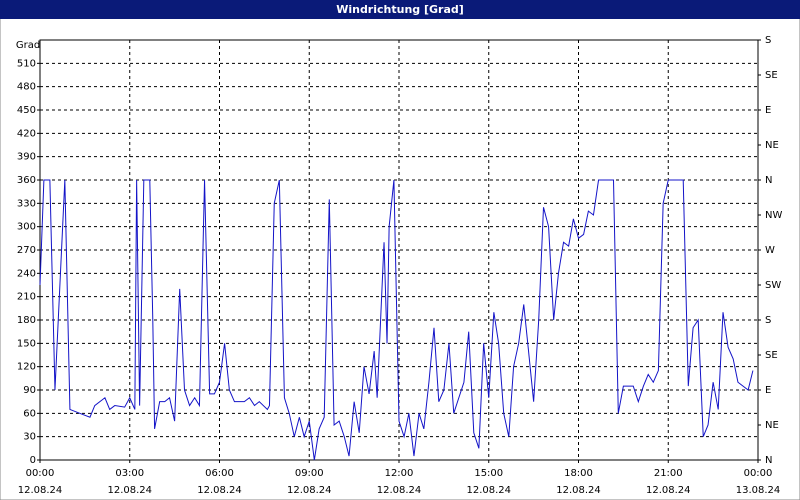 This screenshot has width=800, height=500. Describe the element at coordinates (758, 490) in the screenshot. I see `x-tick-date: 13.08.24` at that location.